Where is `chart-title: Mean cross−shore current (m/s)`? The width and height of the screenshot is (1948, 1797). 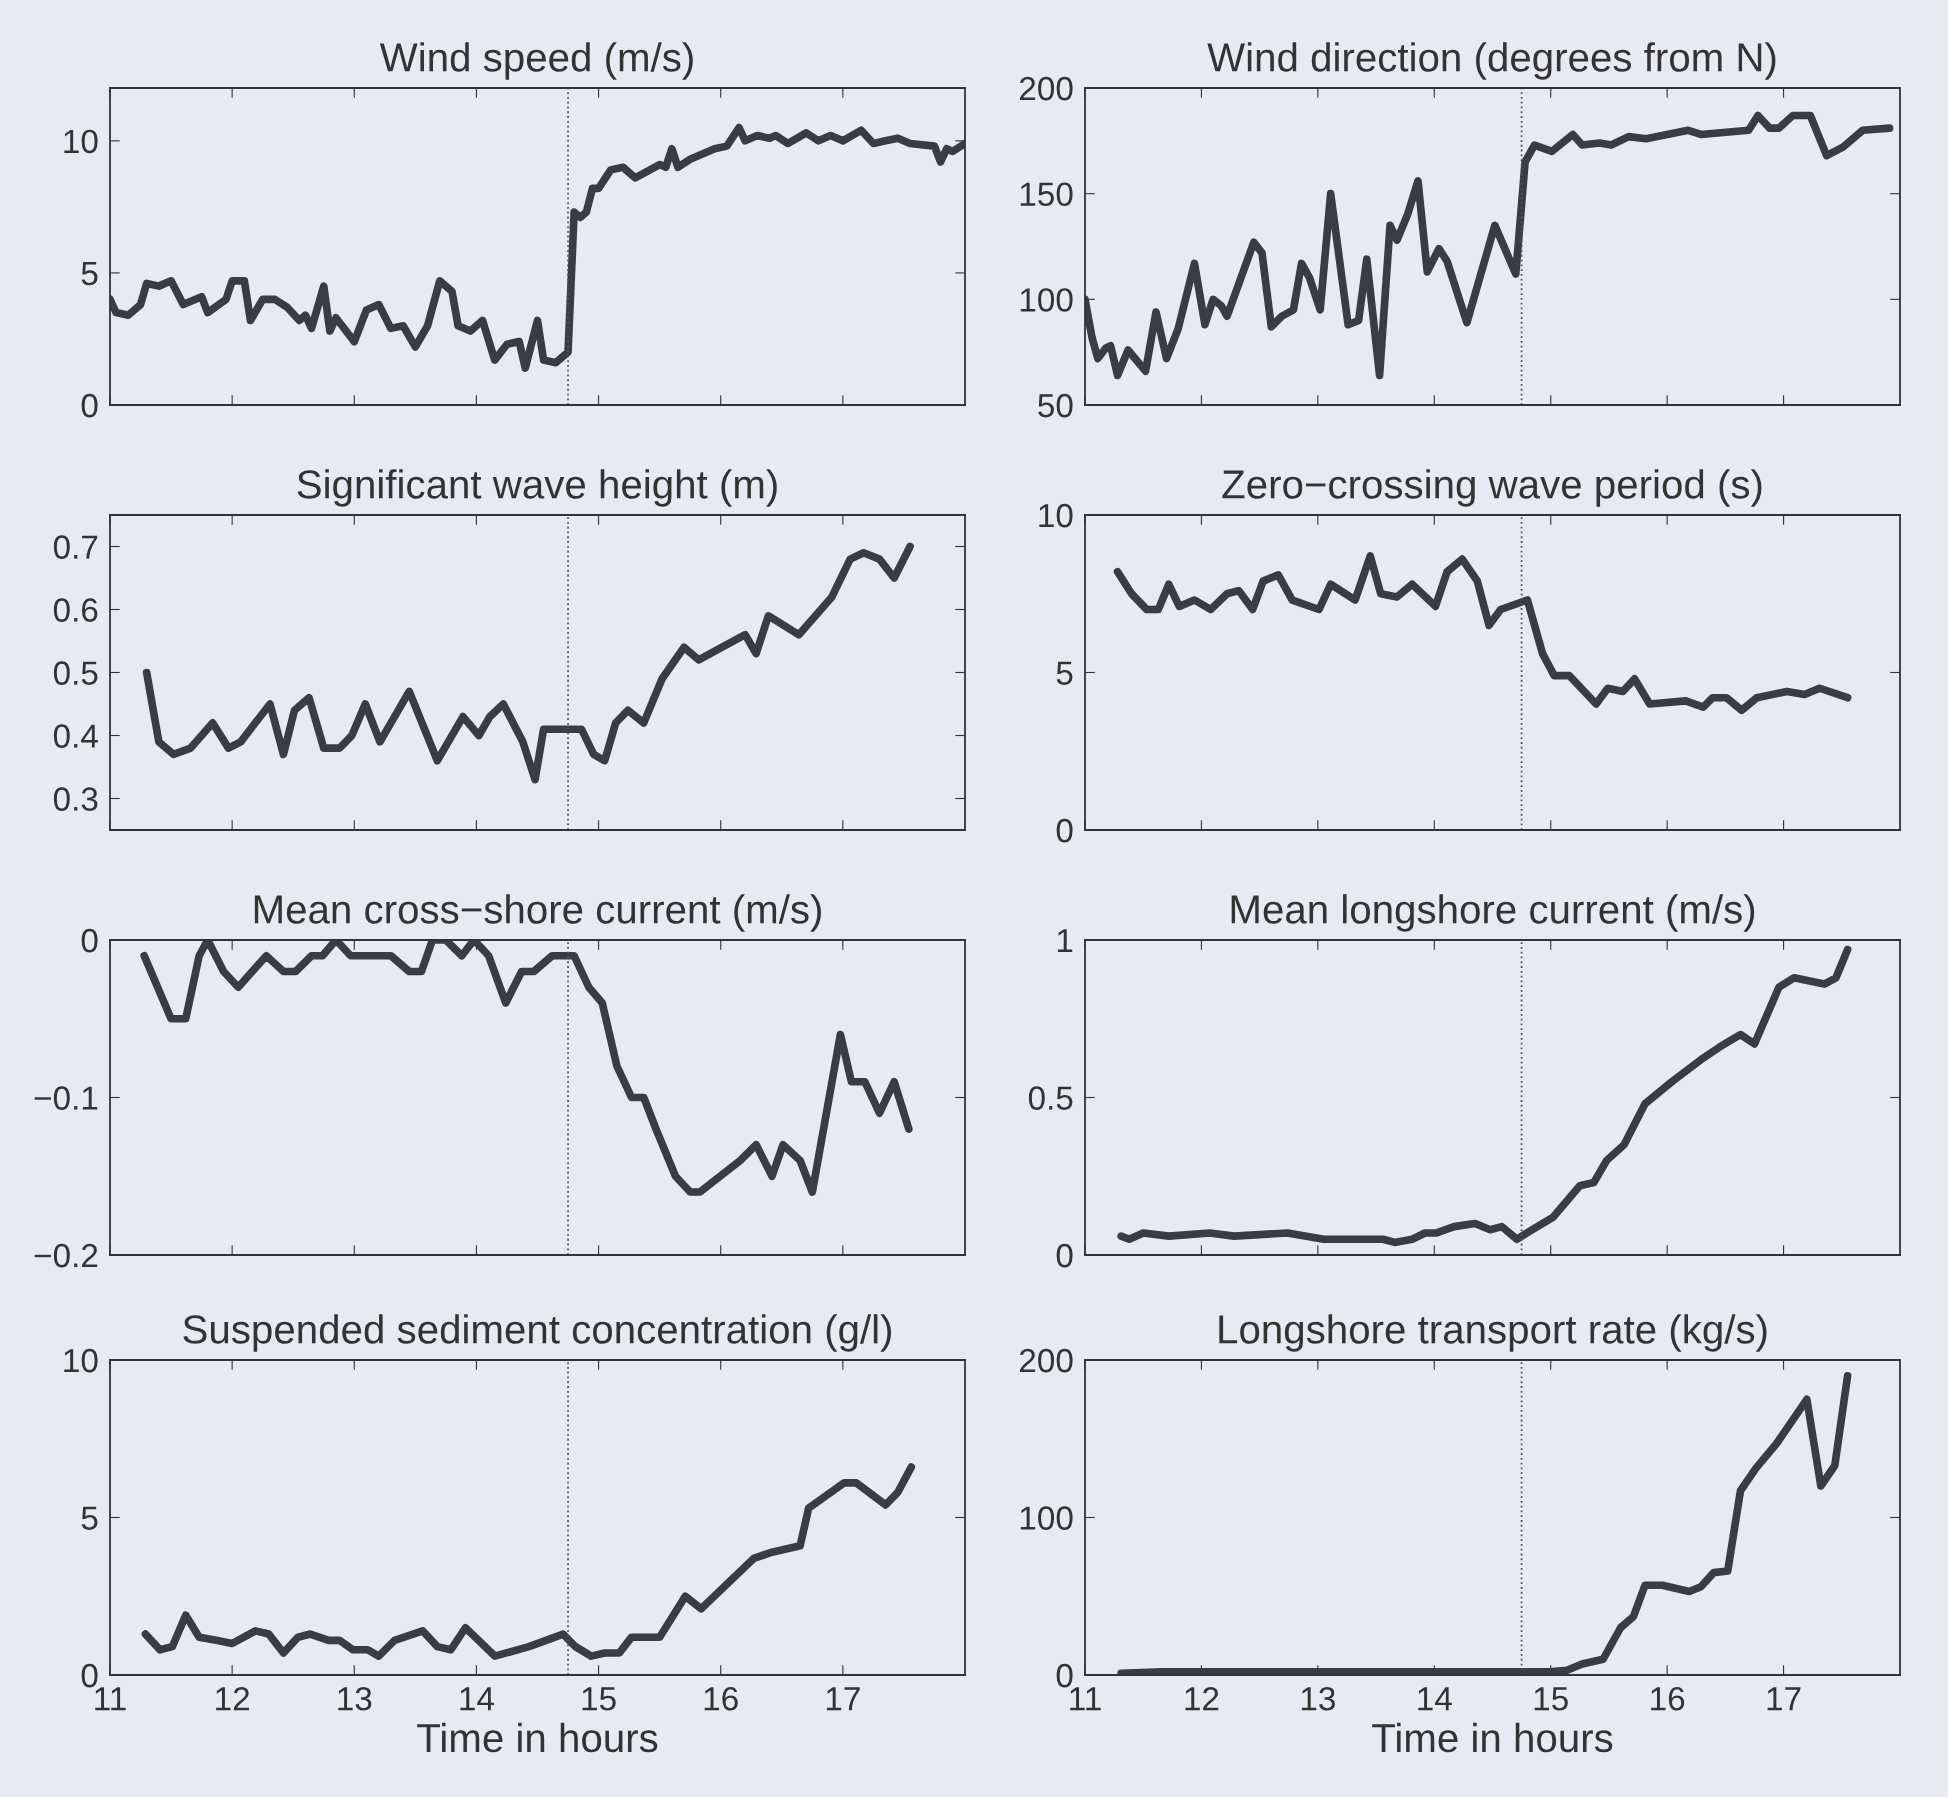
chart-title: Mean cross−shore current (m/s) is located at coordinates (537, 913).